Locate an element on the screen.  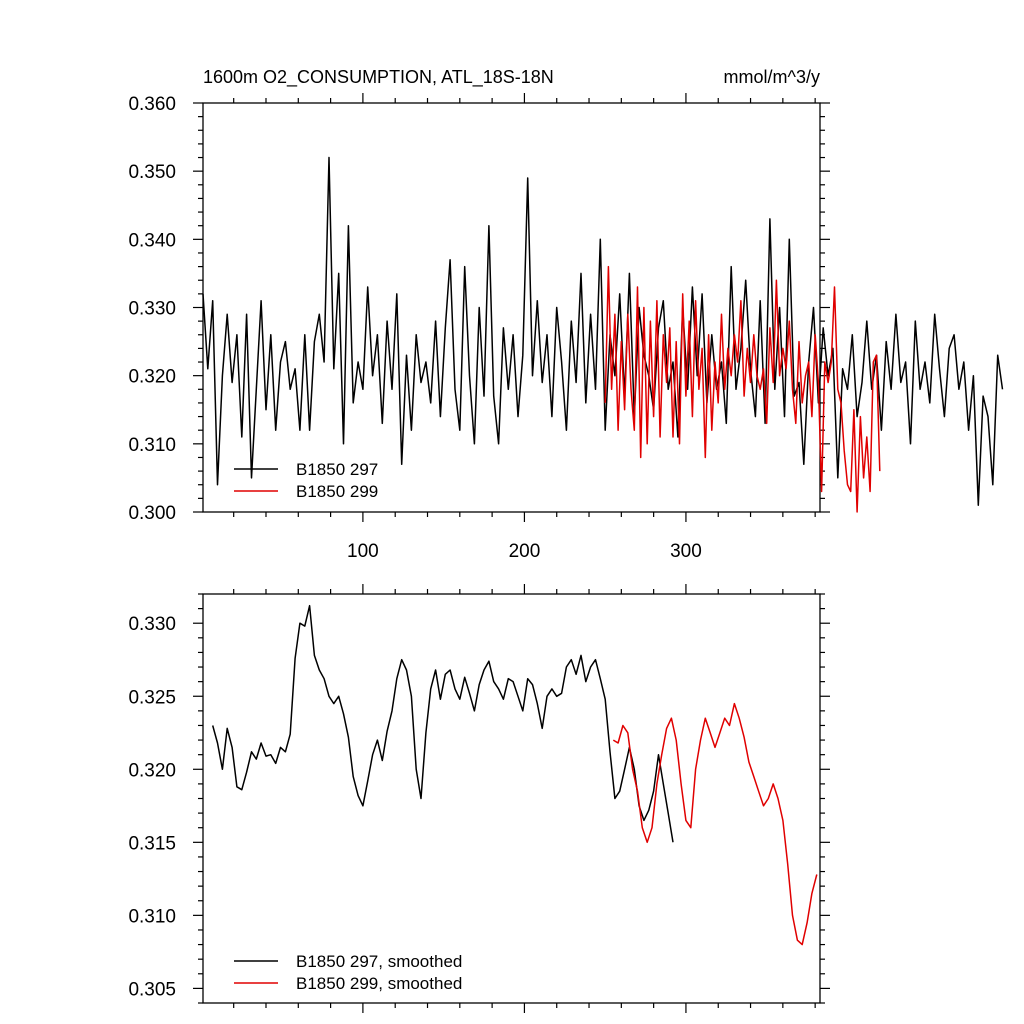
bottom-y-tick-label: 0.320 is located at coordinates (152, 770).